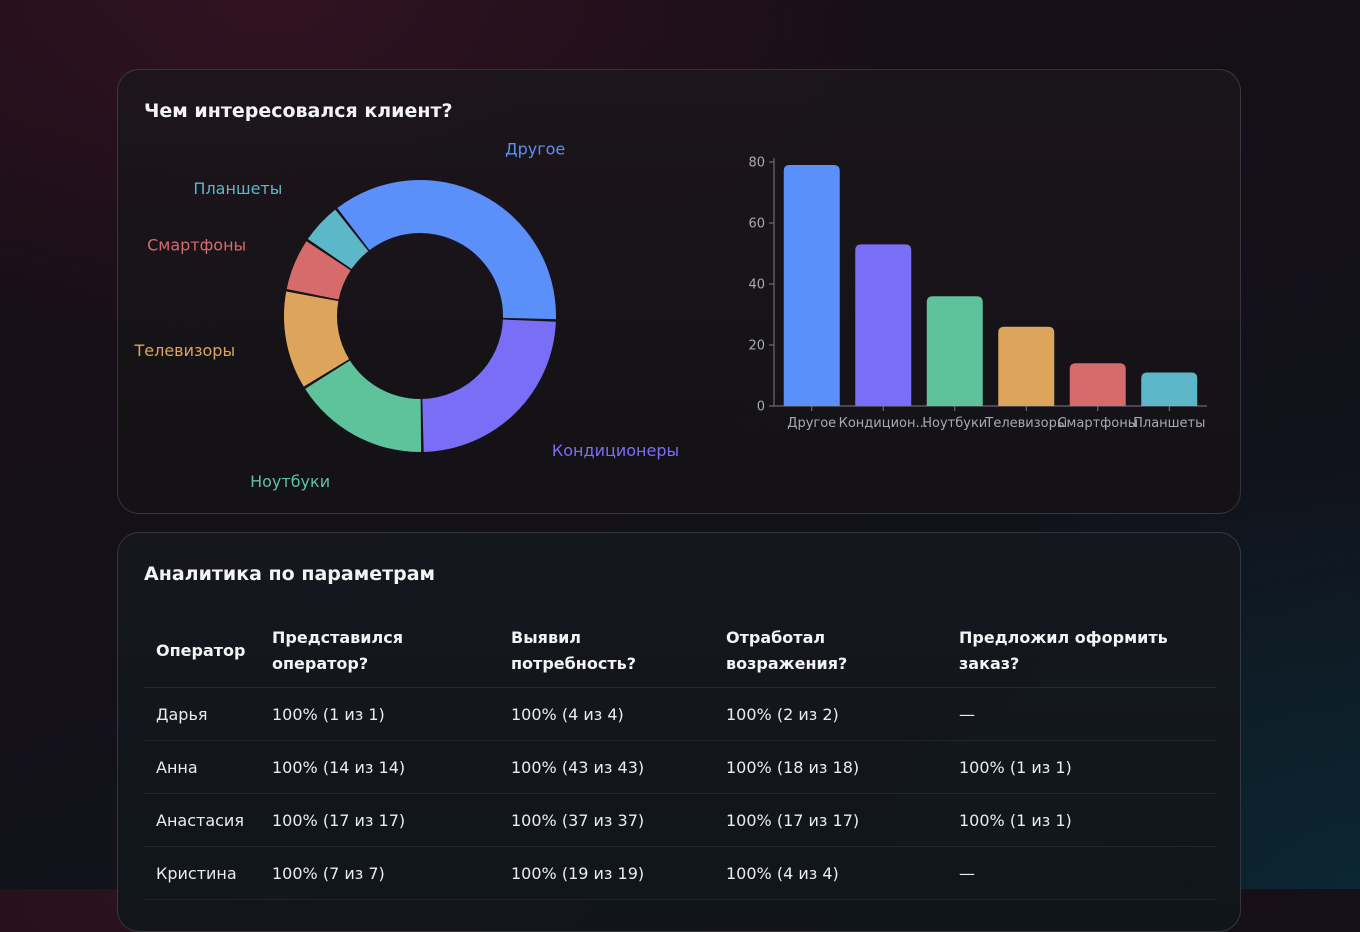  I want to click on donut-label-4: Телевизоры, so click(184, 350).